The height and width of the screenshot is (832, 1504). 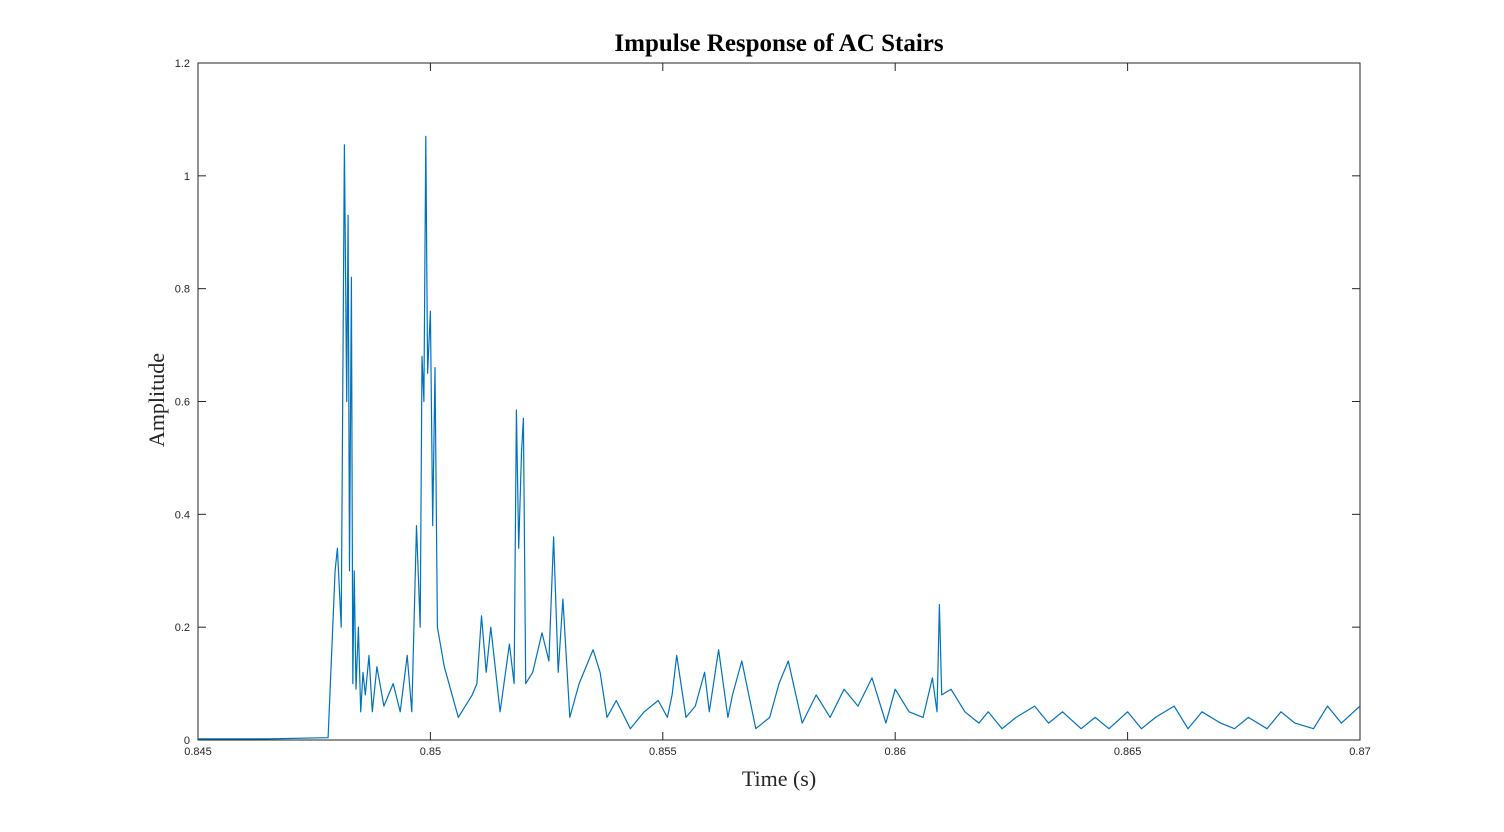 What do you see at coordinates (663, 752) in the screenshot?
I see `x-tick-label: 0.855` at bounding box center [663, 752].